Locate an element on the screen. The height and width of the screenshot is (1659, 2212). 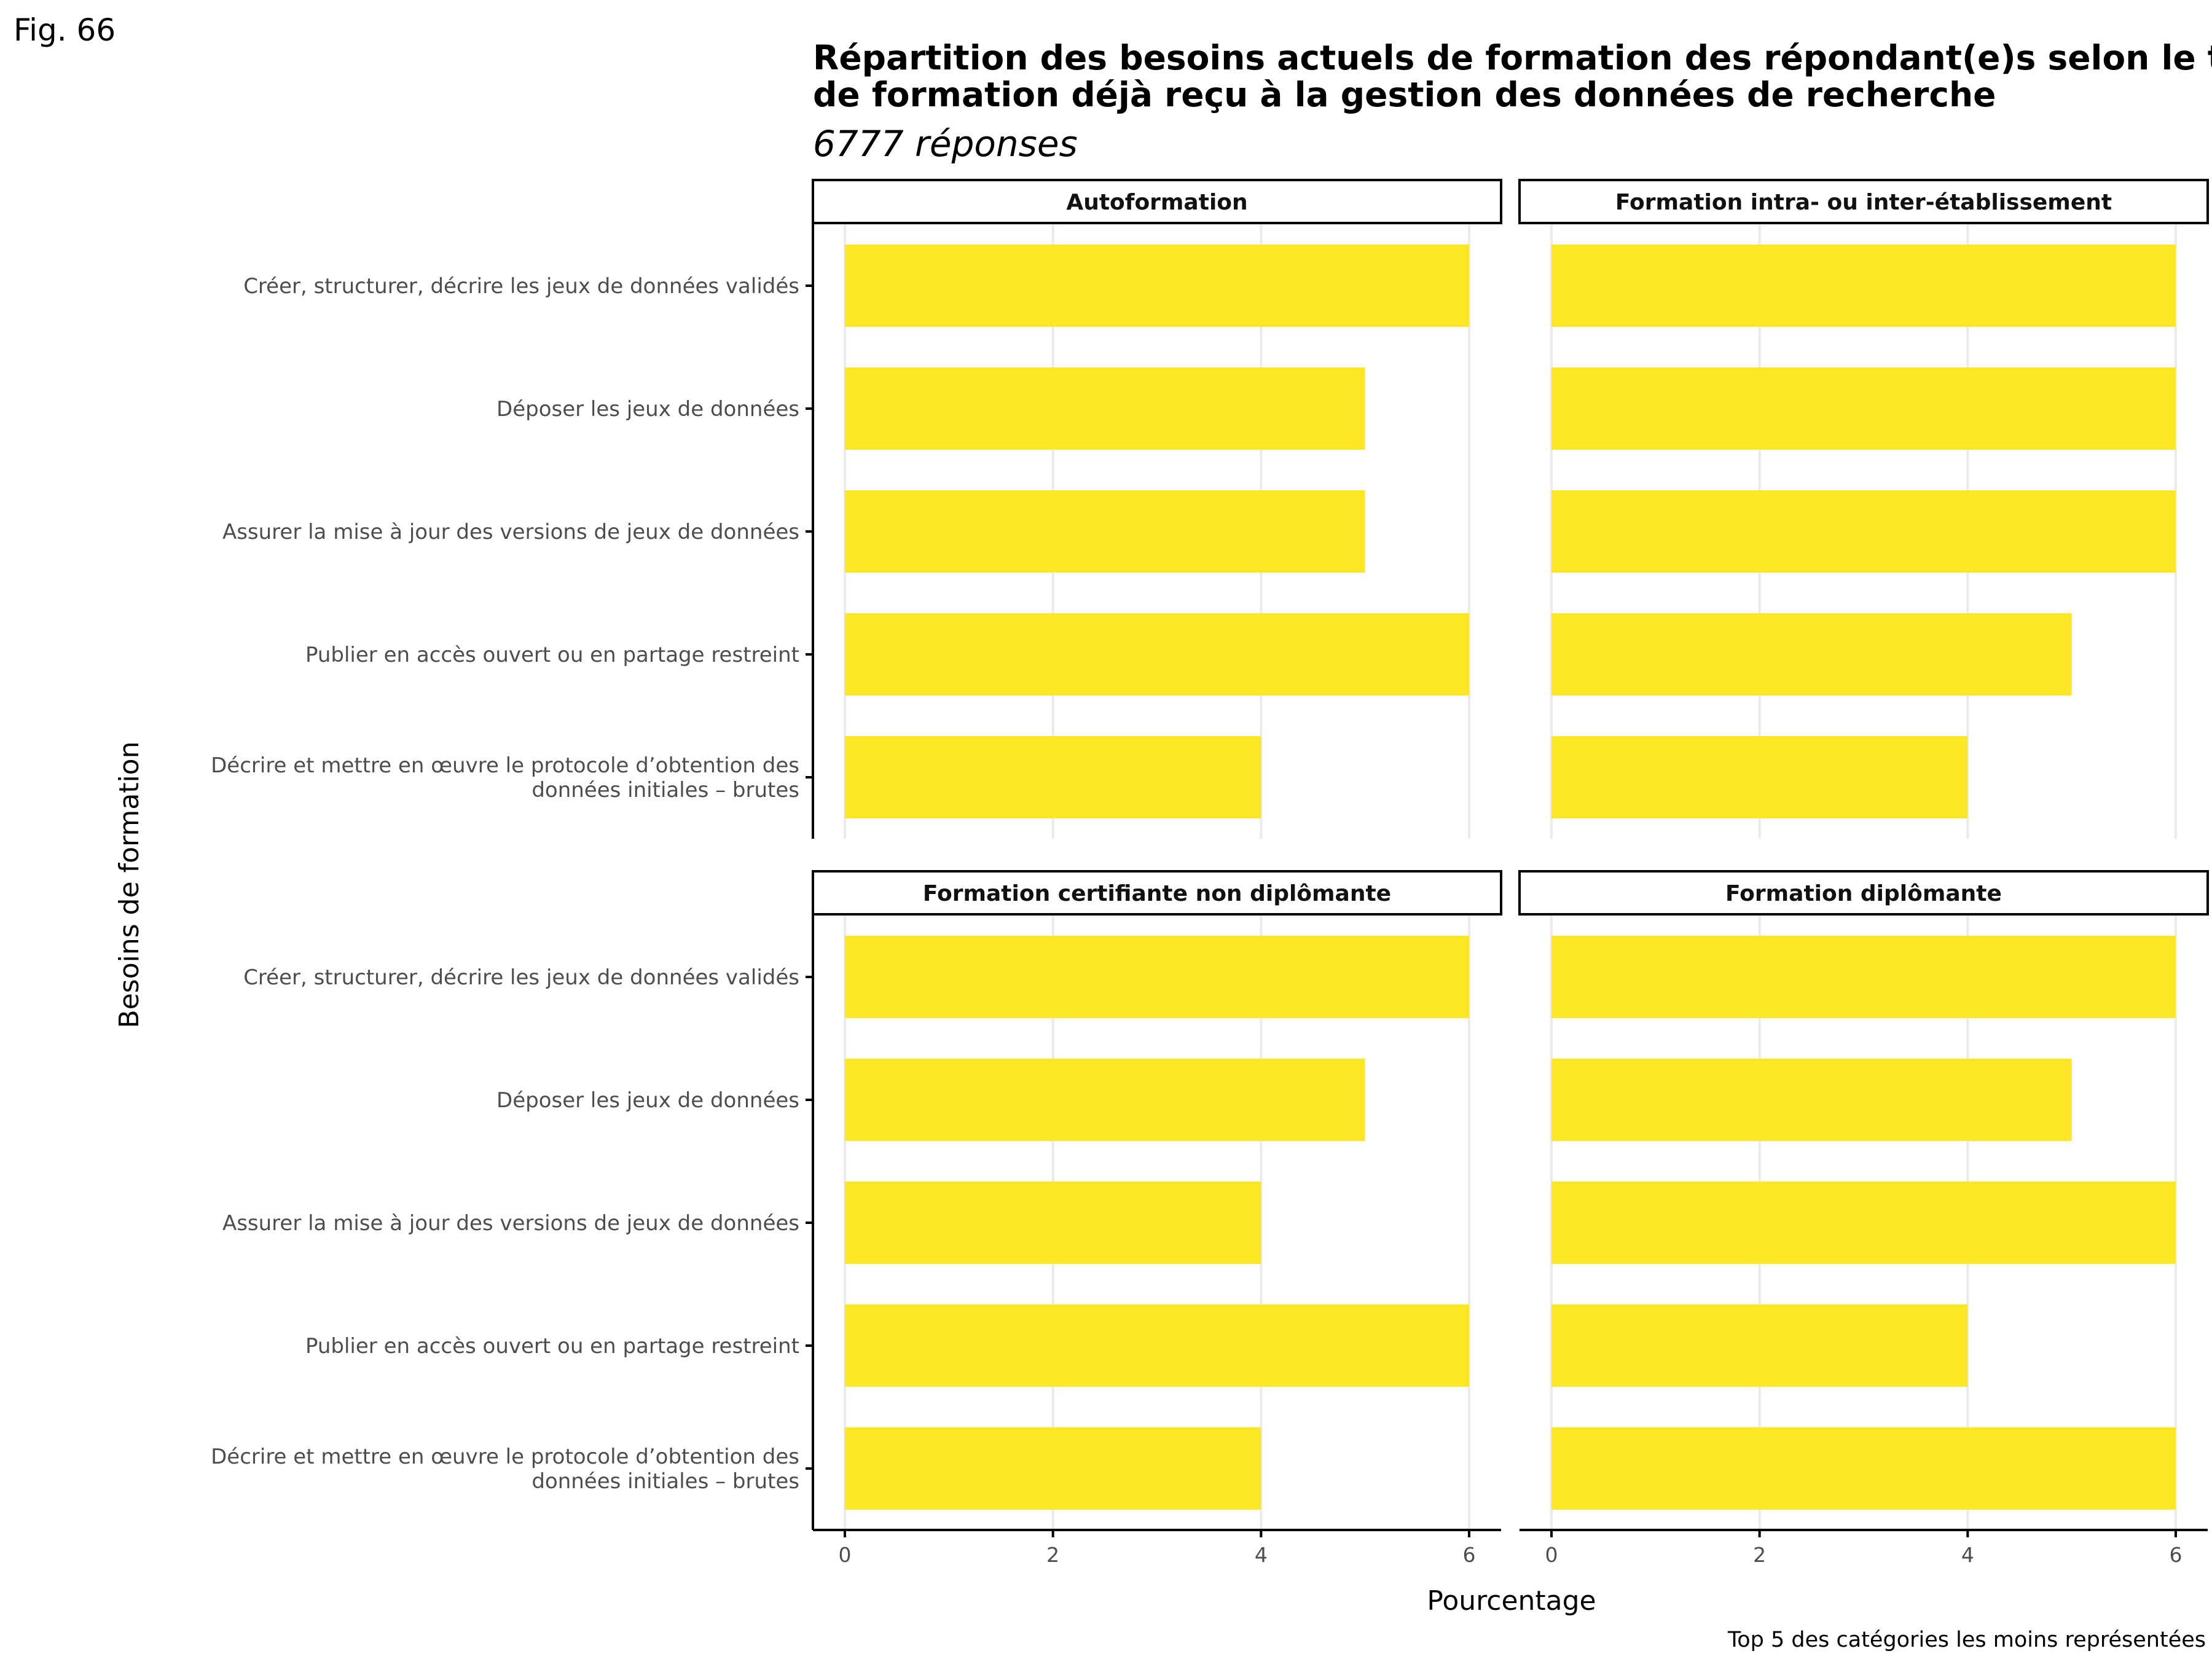
facet-strip-label: Formation certifiante non diplômante is located at coordinates (1157, 893).